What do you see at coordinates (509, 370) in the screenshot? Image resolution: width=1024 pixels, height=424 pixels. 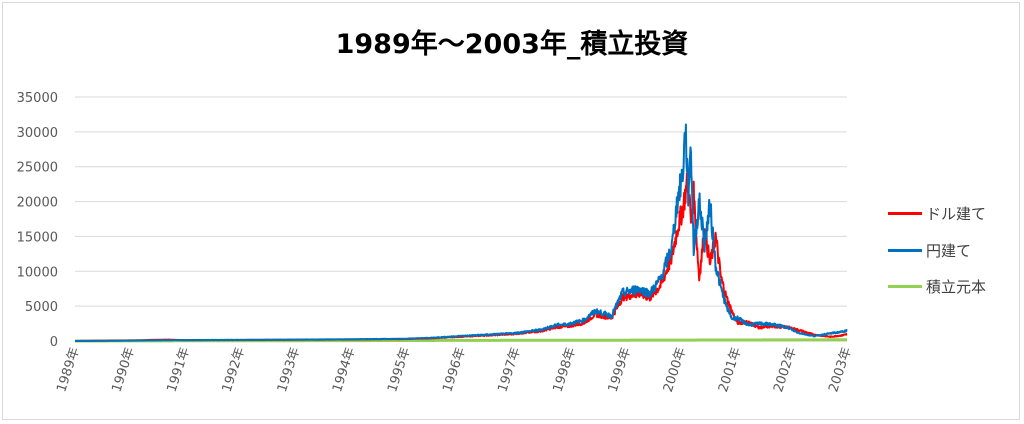 I see `x-tick-label: 1997年` at bounding box center [509, 370].